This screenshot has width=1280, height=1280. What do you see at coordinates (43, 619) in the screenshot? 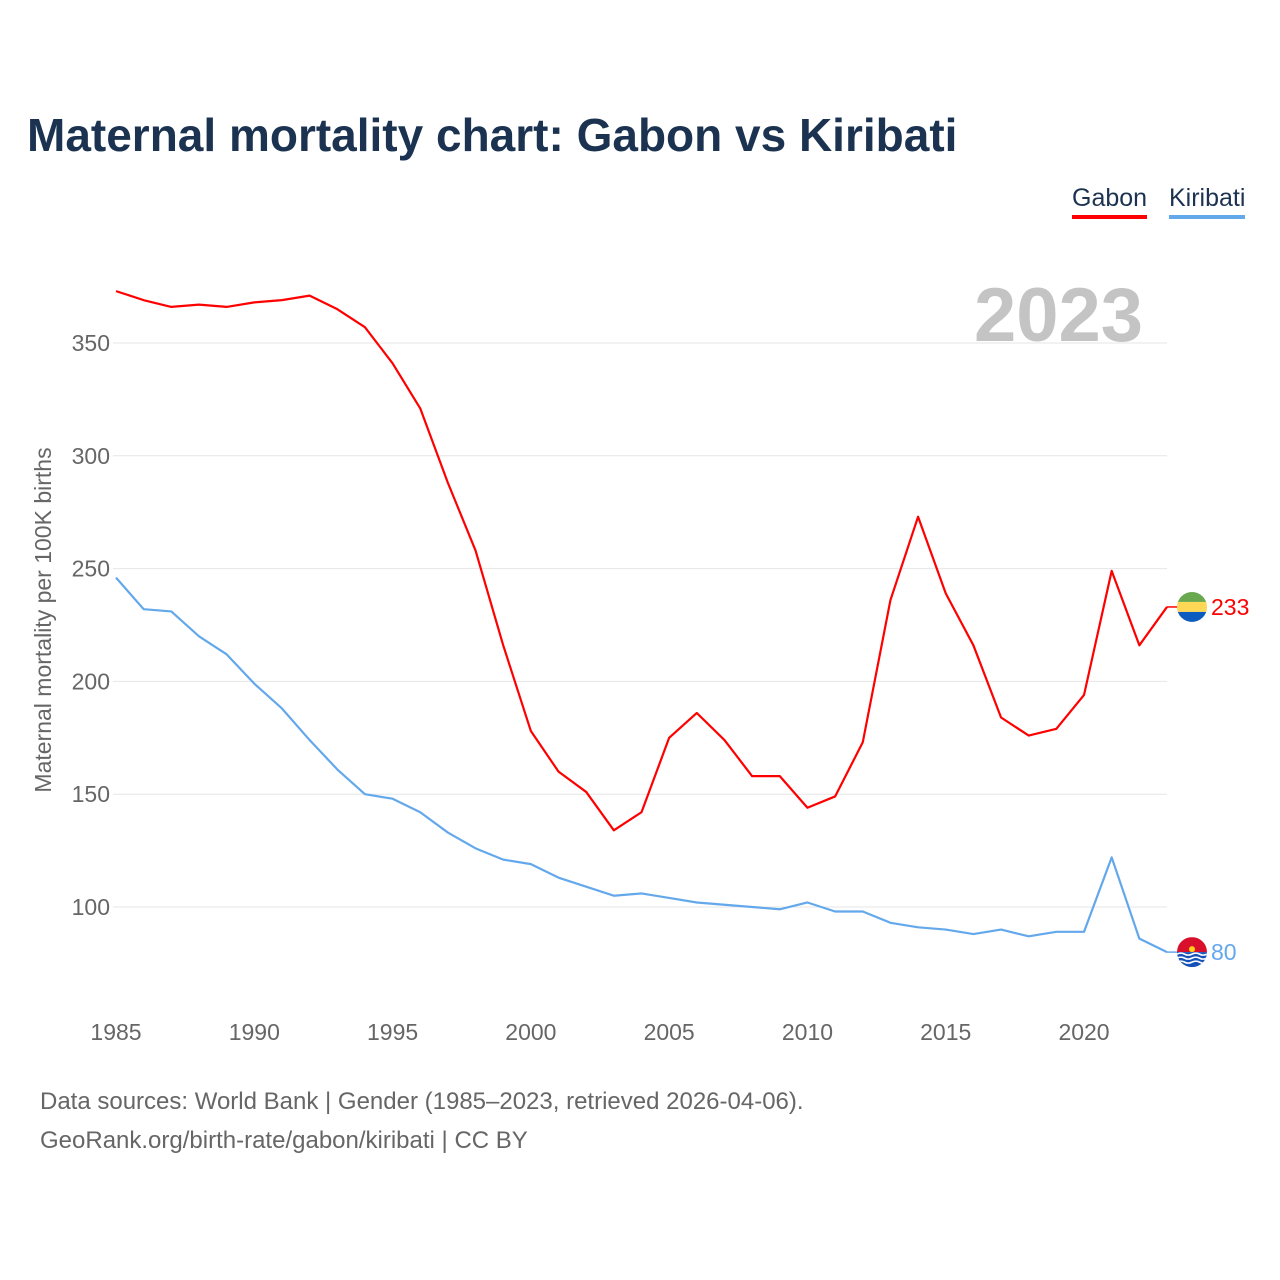
I see `y-axis-label: Maternal mortality per 100K births` at bounding box center [43, 619].